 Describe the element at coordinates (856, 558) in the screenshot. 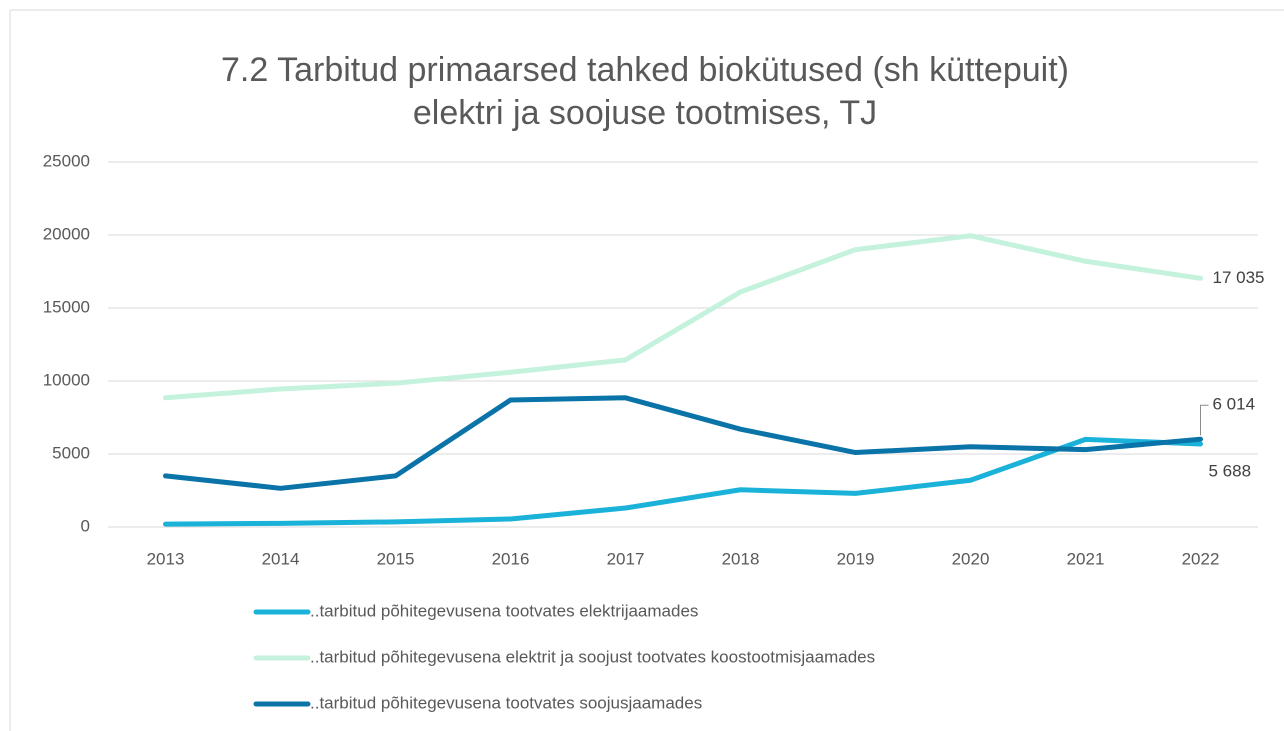

I see `x-tick-label: 2019` at that location.